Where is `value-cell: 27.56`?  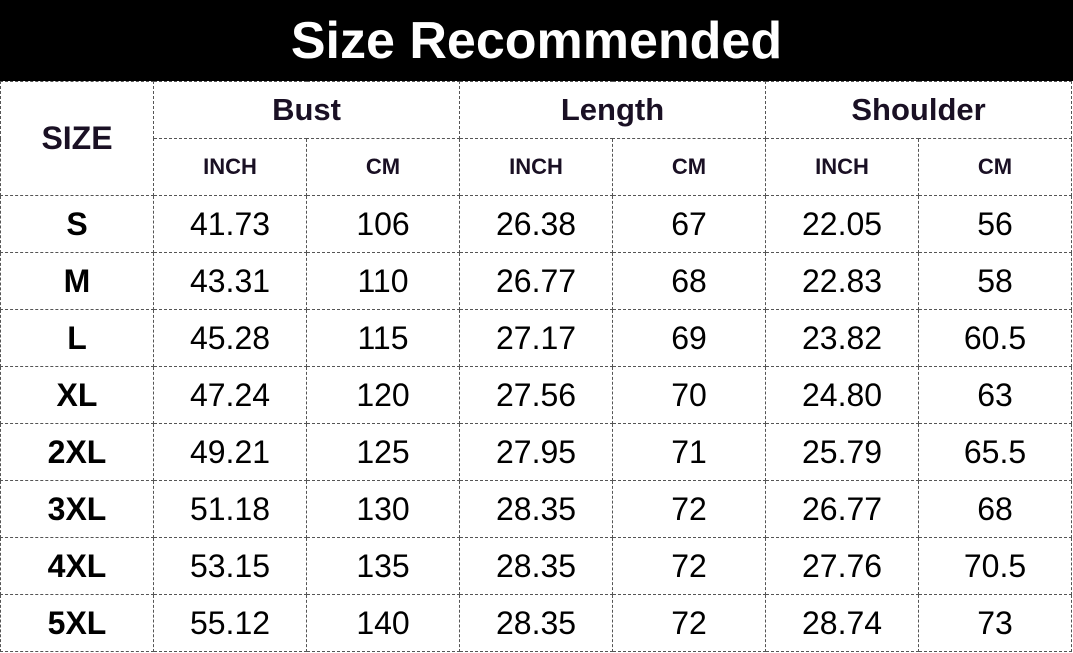
value-cell: 27.56 is located at coordinates (536, 395).